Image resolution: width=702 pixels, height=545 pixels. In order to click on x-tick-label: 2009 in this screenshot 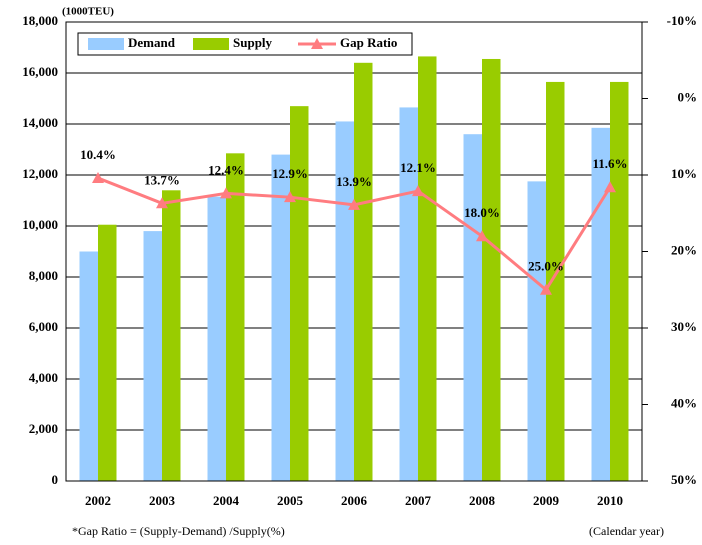, I will do `click(546, 500)`.